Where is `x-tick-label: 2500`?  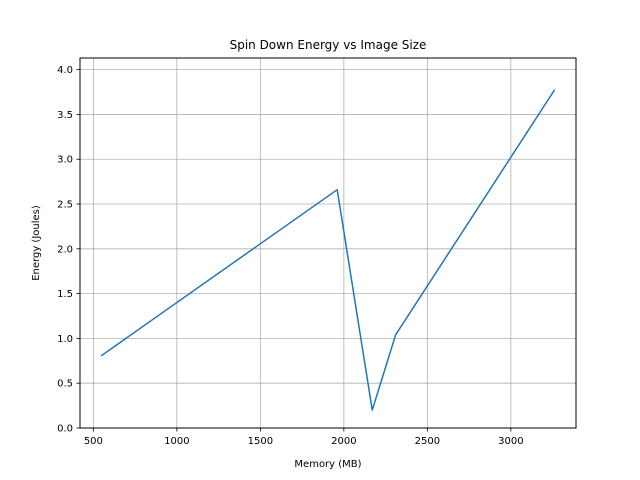 x-tick-label: 2500 is located at coordinates (427, 441).